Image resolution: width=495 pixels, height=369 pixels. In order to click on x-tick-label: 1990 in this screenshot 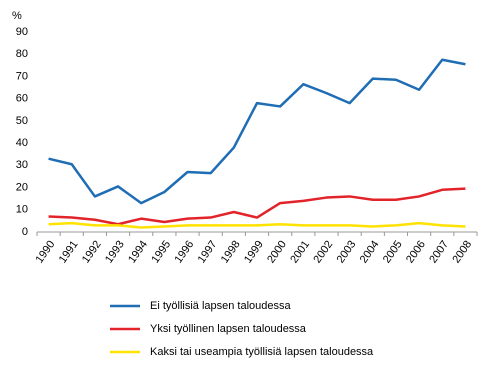, I will do `click(46, 252)`.